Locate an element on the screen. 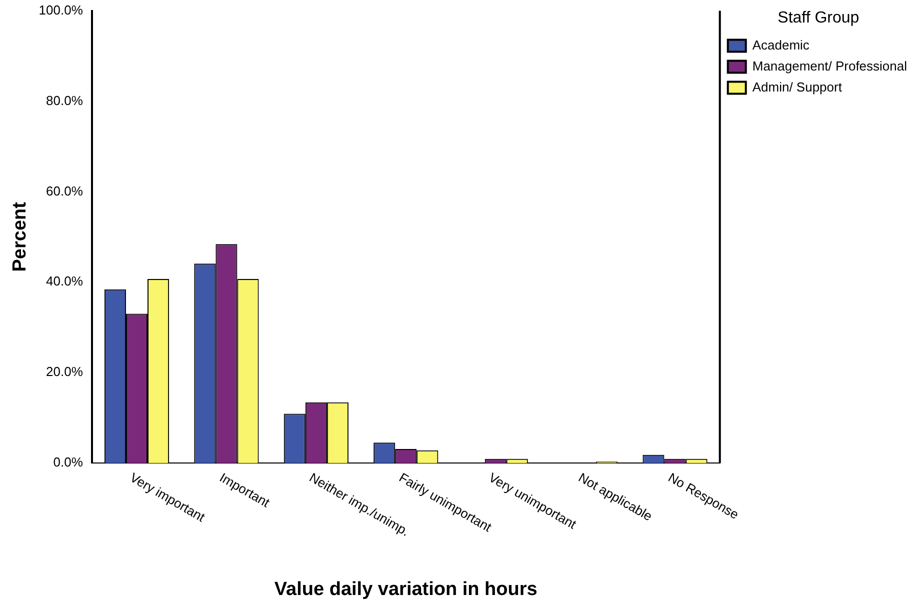  y-tick-label: 100.0% is located at coordinates (61, 10).